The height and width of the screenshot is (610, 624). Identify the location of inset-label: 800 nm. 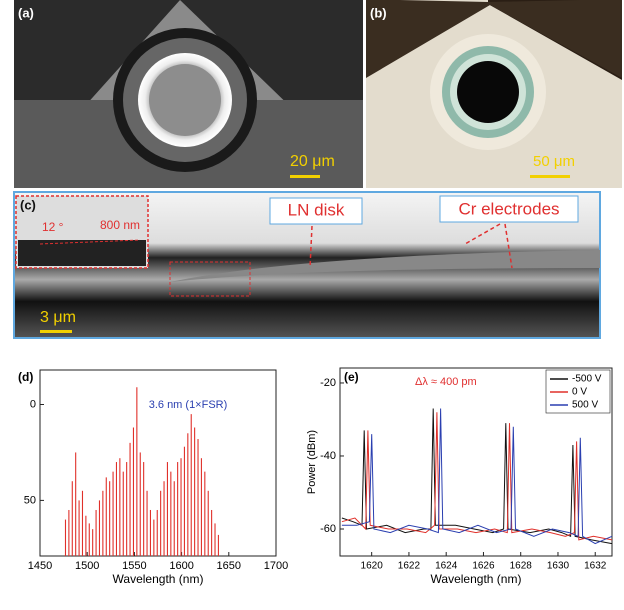
(120, 225).